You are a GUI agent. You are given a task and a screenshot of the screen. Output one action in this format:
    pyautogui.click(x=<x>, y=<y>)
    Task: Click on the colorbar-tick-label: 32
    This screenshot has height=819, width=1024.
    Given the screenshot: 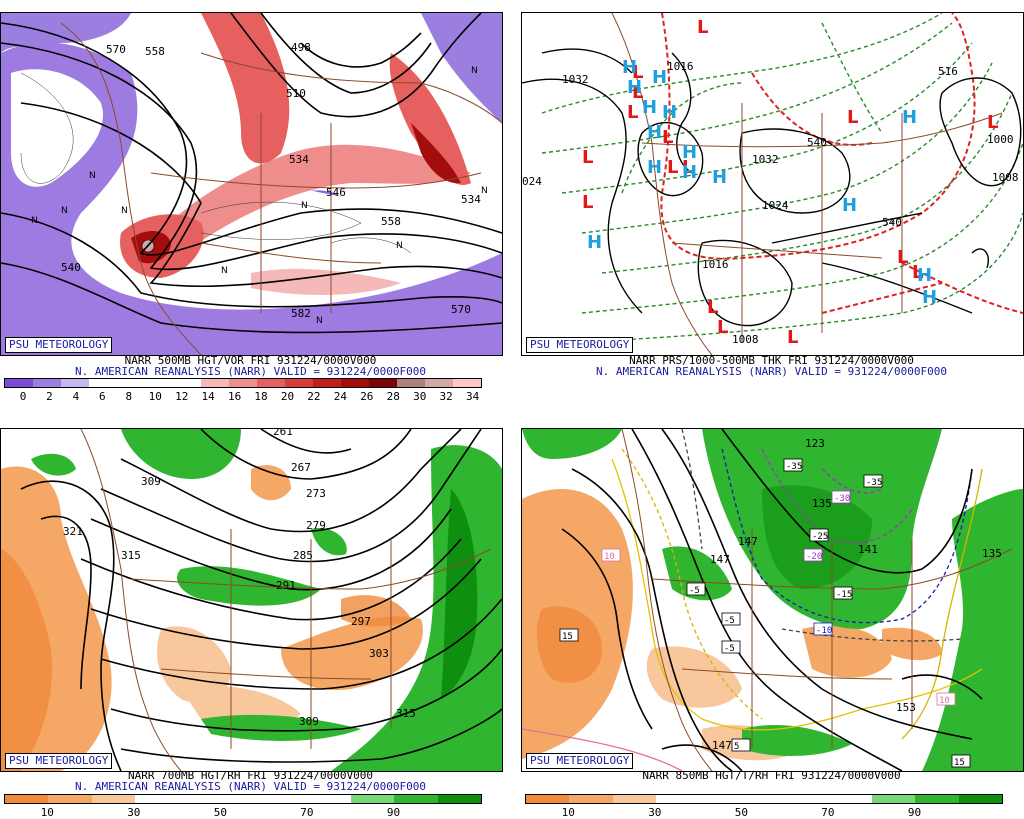 What is the action you would take?
    pyautogui.click(x=446, y=396)
    